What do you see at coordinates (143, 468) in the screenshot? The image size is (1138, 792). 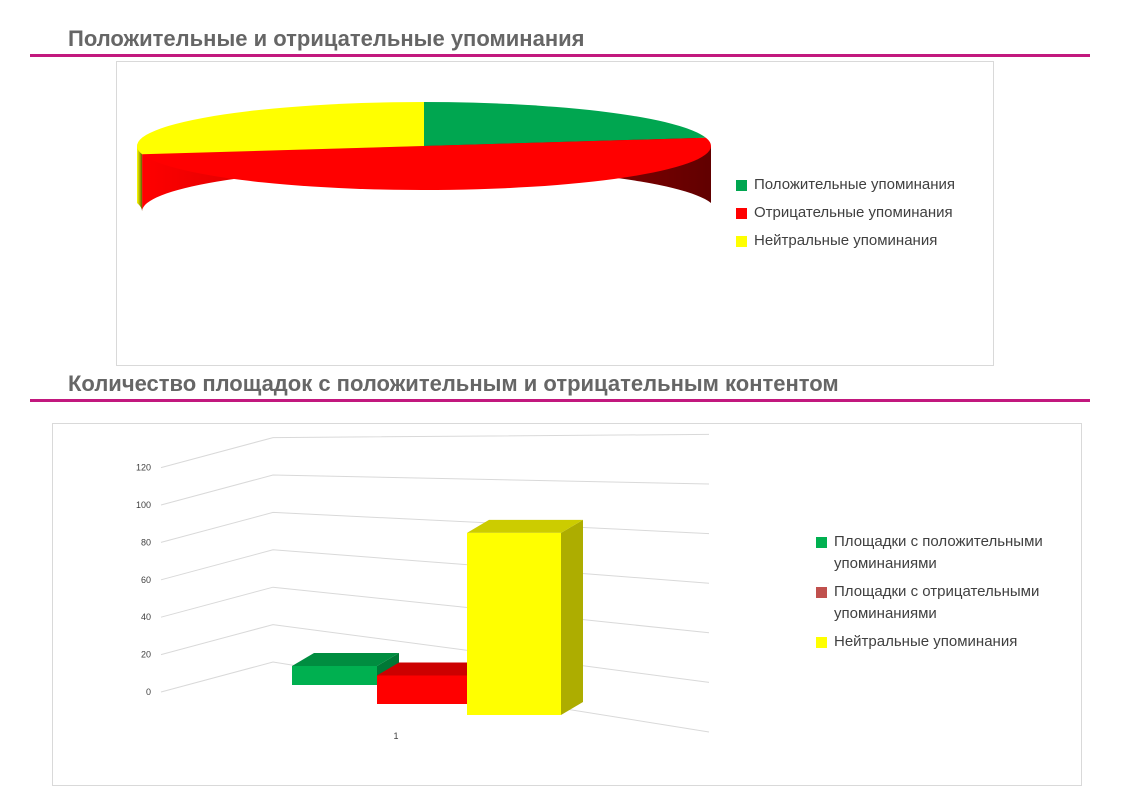 I see `bar-y-tick-label: 120` at bounding box center [143, 468].